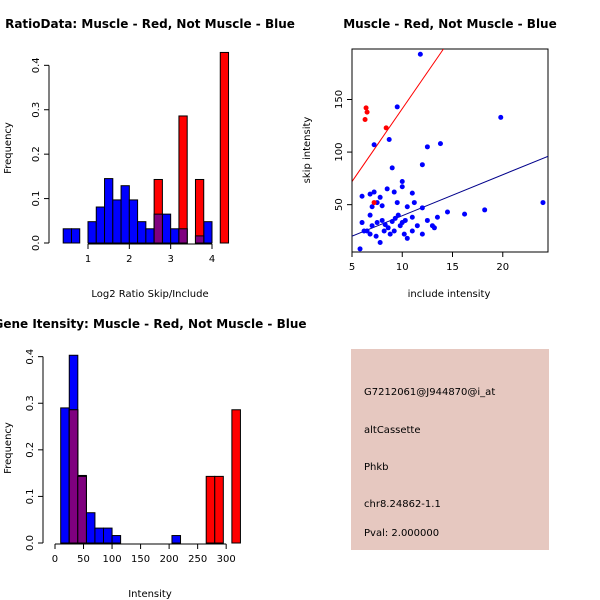  I want to click on ratio-y-tick-label: 0.1, so click(36, 199).